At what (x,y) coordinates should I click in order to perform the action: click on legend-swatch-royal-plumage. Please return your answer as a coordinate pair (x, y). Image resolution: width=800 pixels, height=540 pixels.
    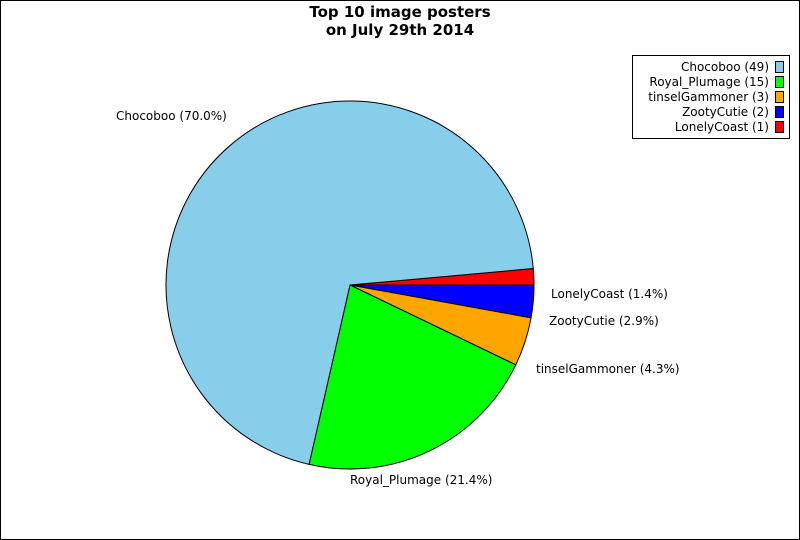
    Looking at the image, I should click on (779, 81).